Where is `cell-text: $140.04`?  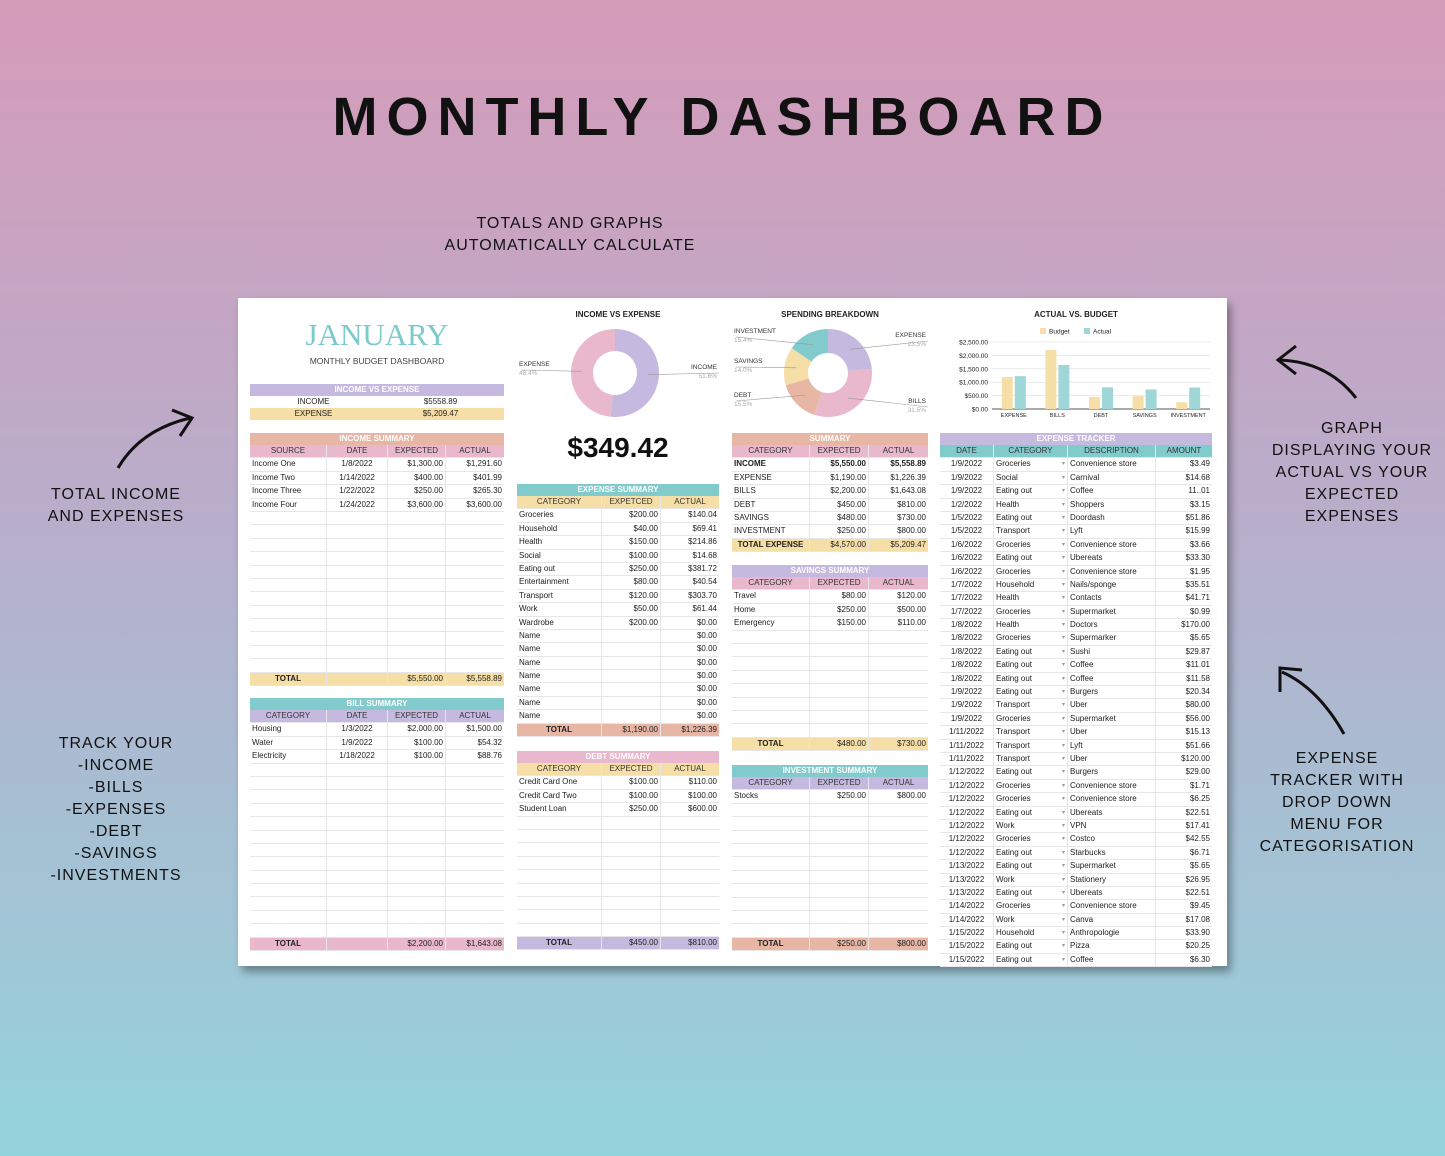
cell-text: $140.04 is located at coordinates (702, 515).